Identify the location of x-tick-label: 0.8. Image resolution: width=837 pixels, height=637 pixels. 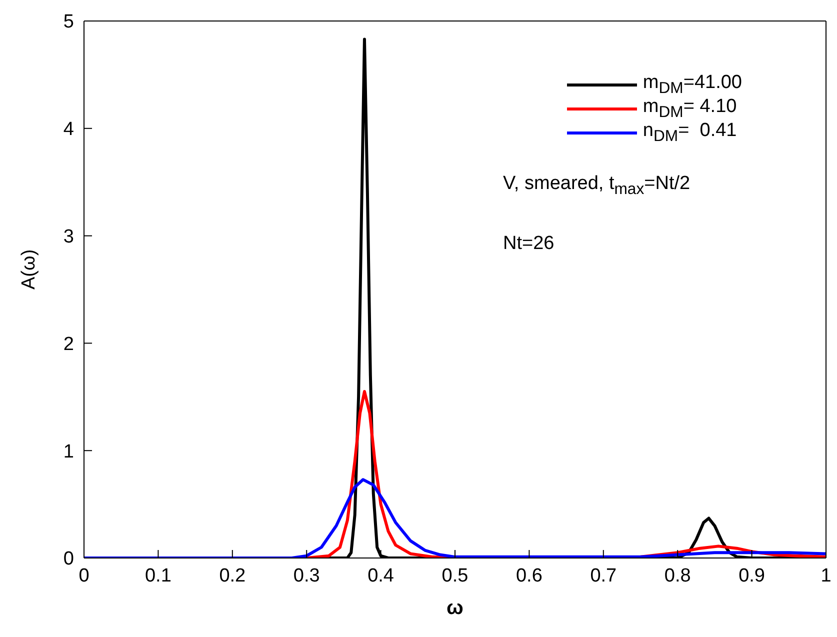
(677, 575).